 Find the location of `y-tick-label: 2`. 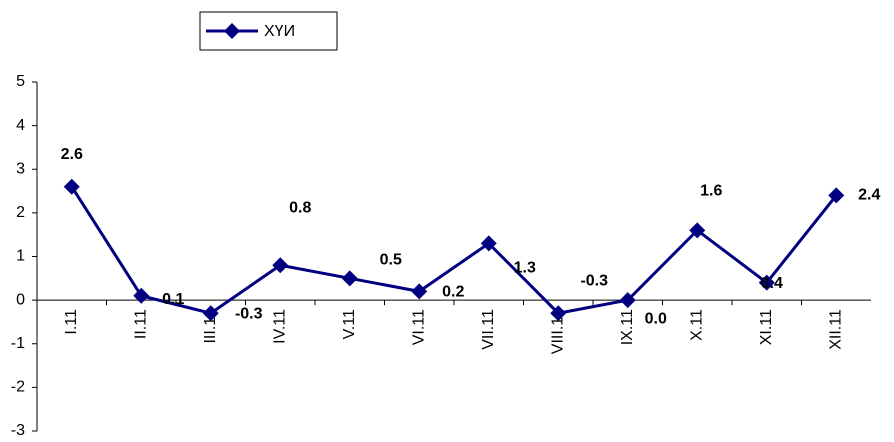

y-tick-label: 2 is located at coordinates (20, 212).